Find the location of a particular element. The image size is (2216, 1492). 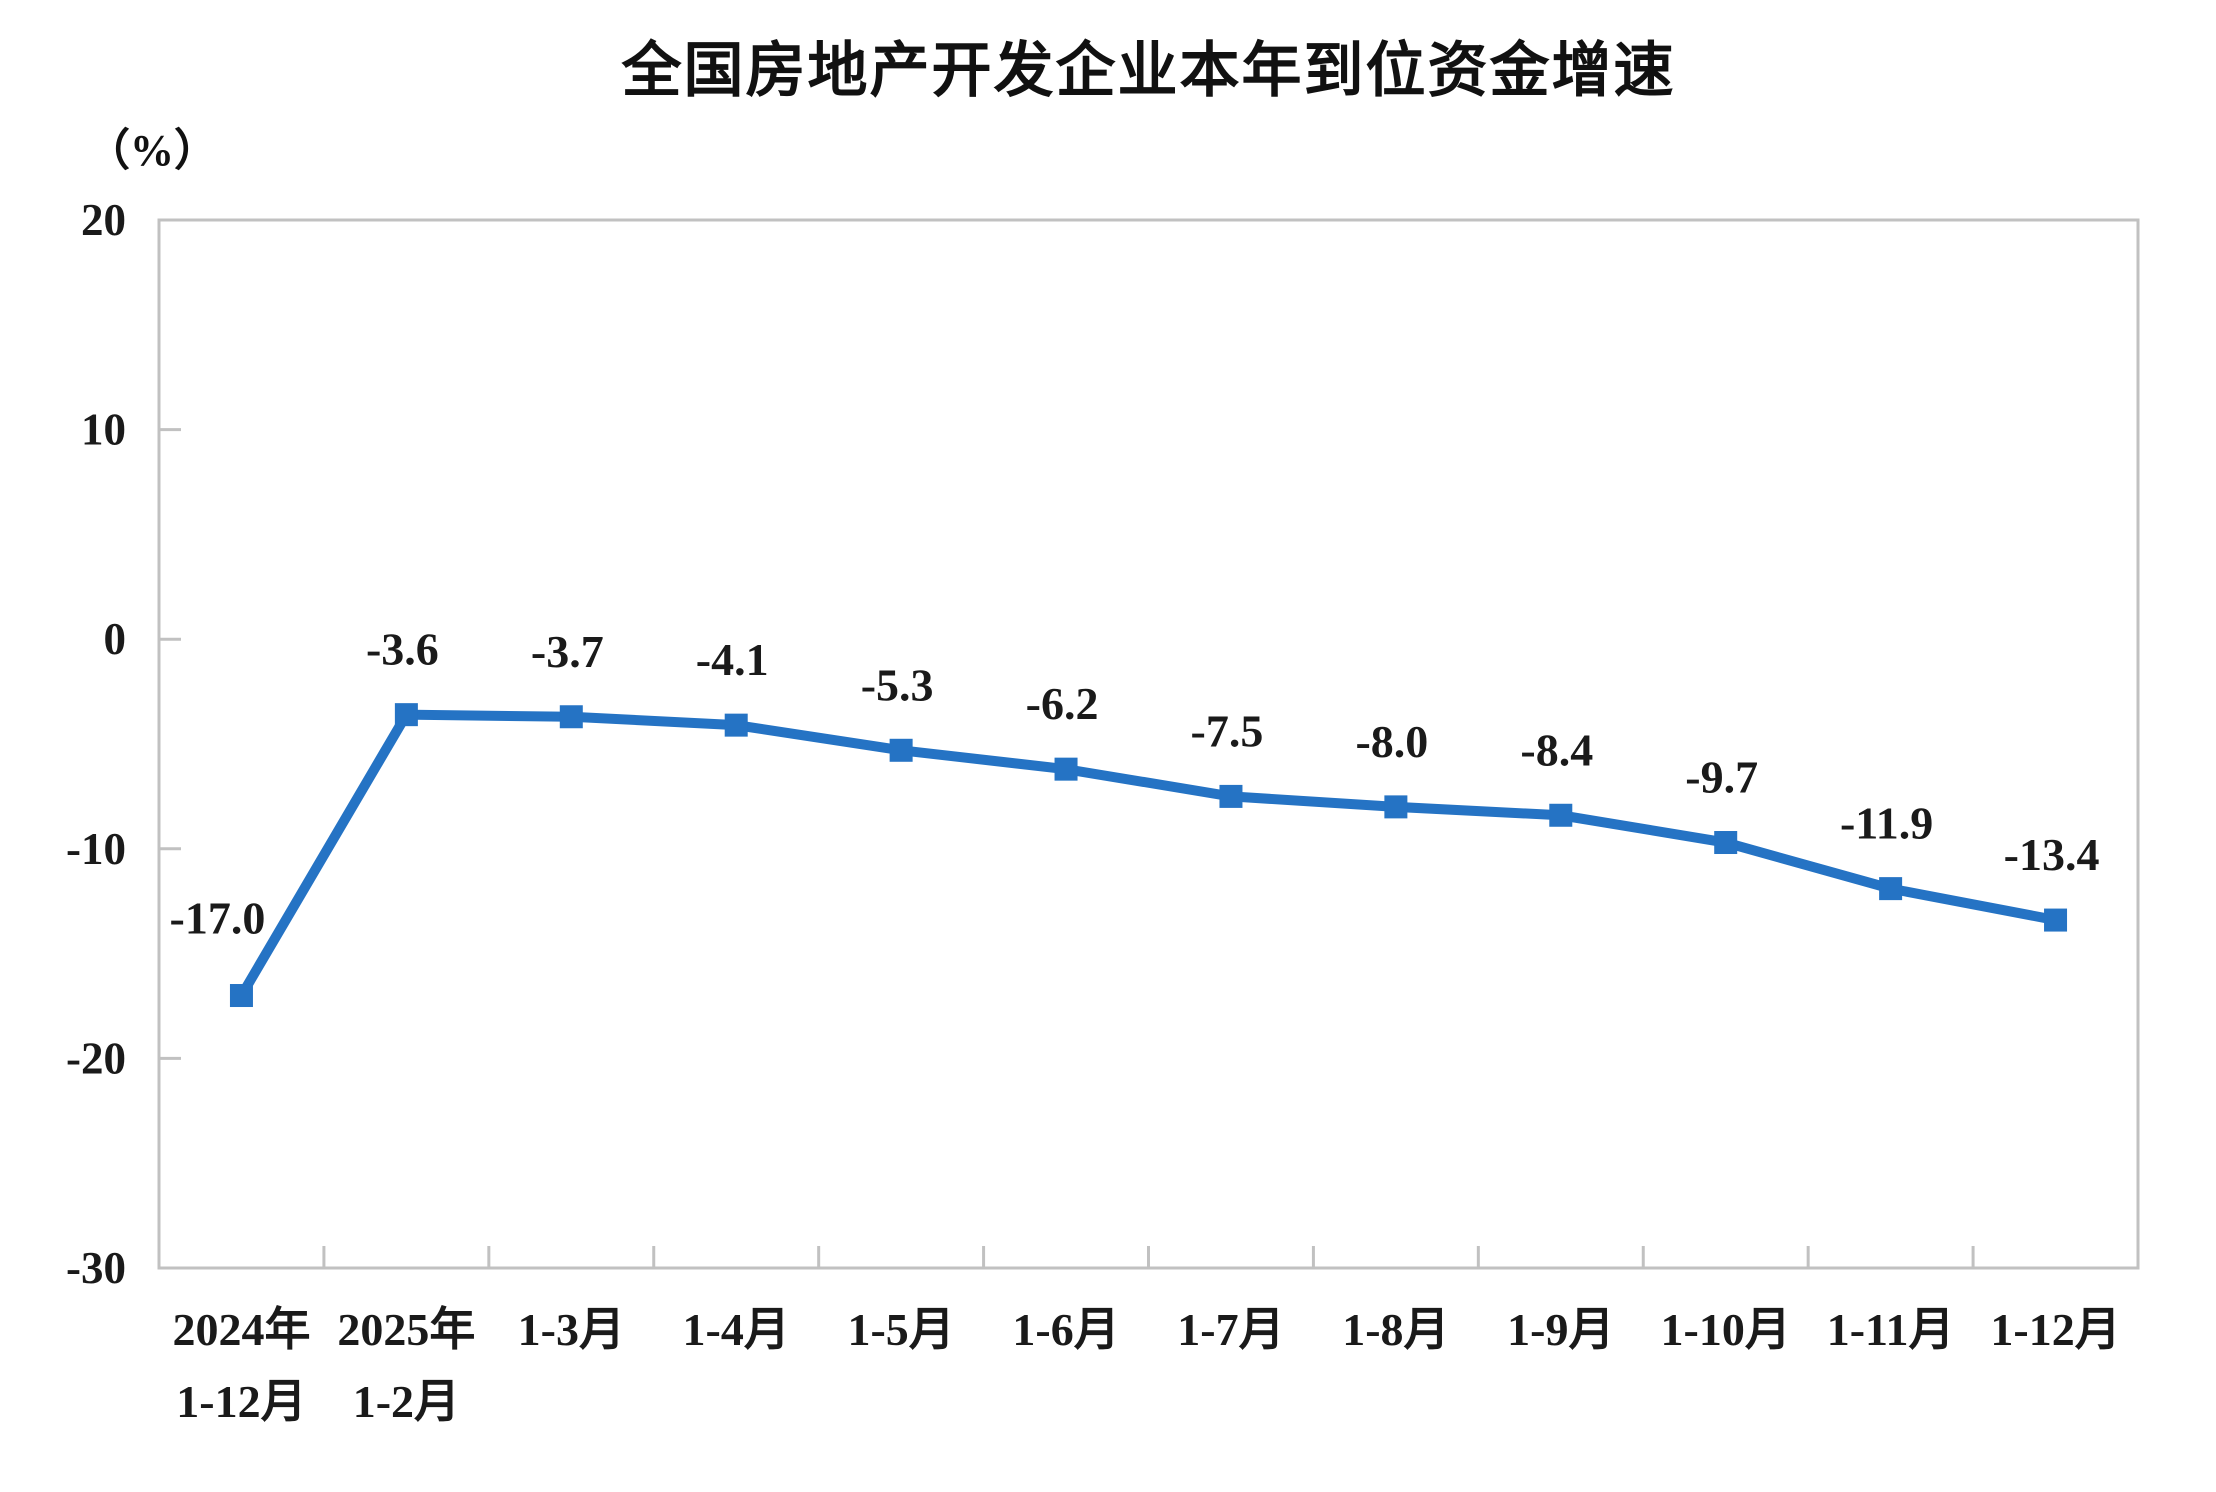

y-tick-label: 10 is located at coordinates (103, 430).